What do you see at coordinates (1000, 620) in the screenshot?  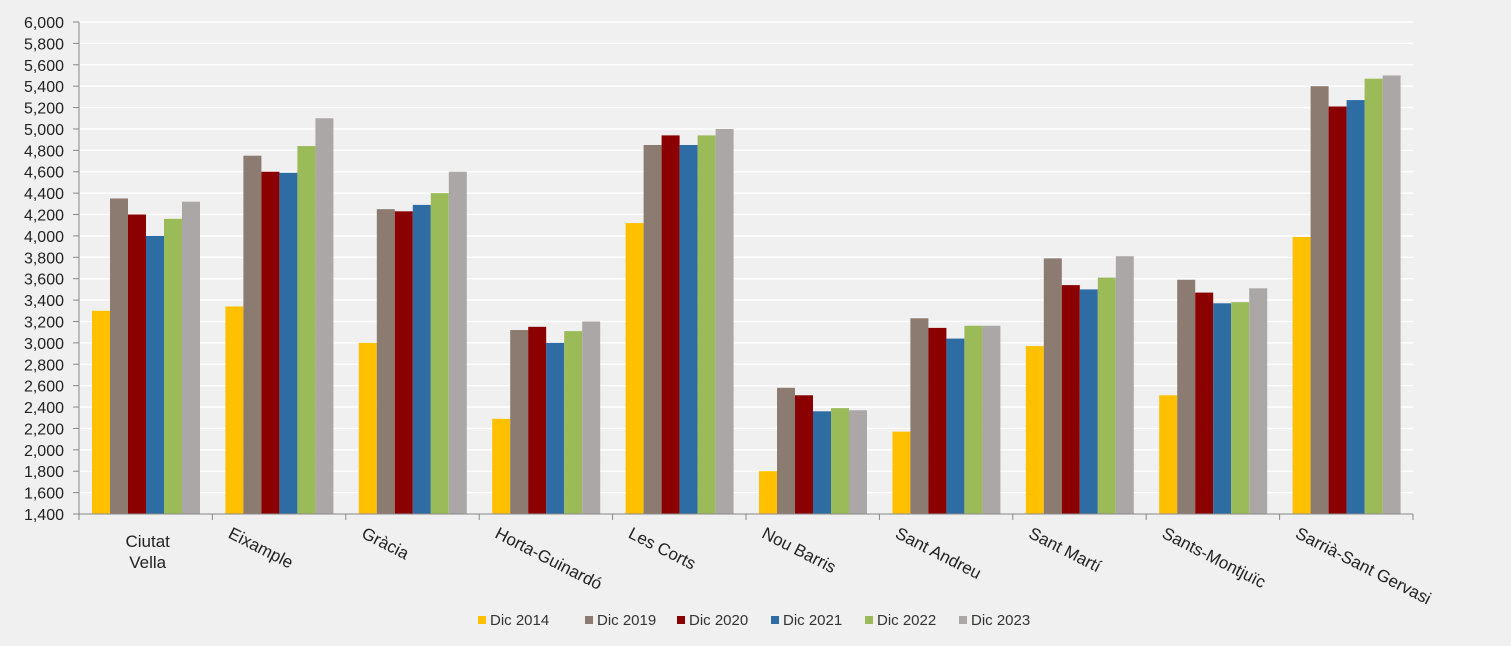 I see `legend-label: Dic 2023` at bounding box center [1000, 620].